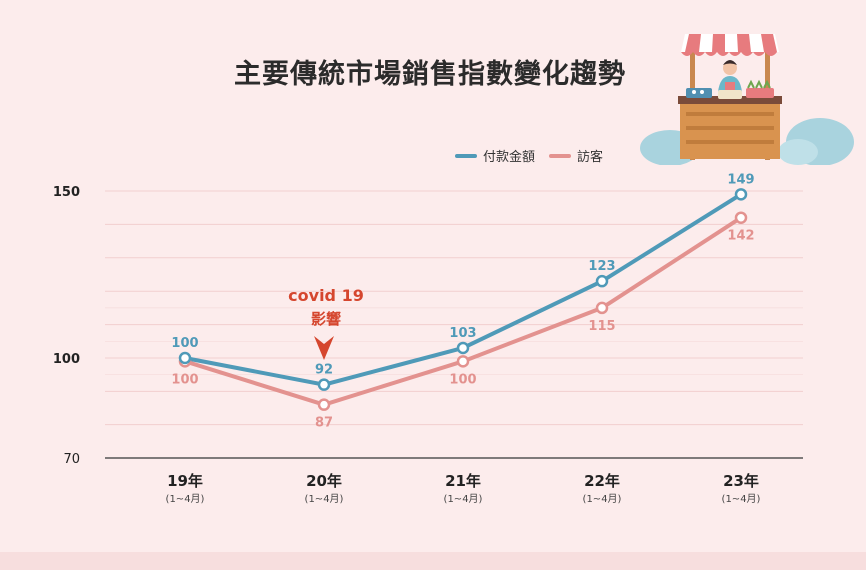 The image size is (866, 570). What do you see at coordinates (590, 157) in the screenshot?
I see `legend-label-visitors: 訪客` at bounding box center [590, 157].